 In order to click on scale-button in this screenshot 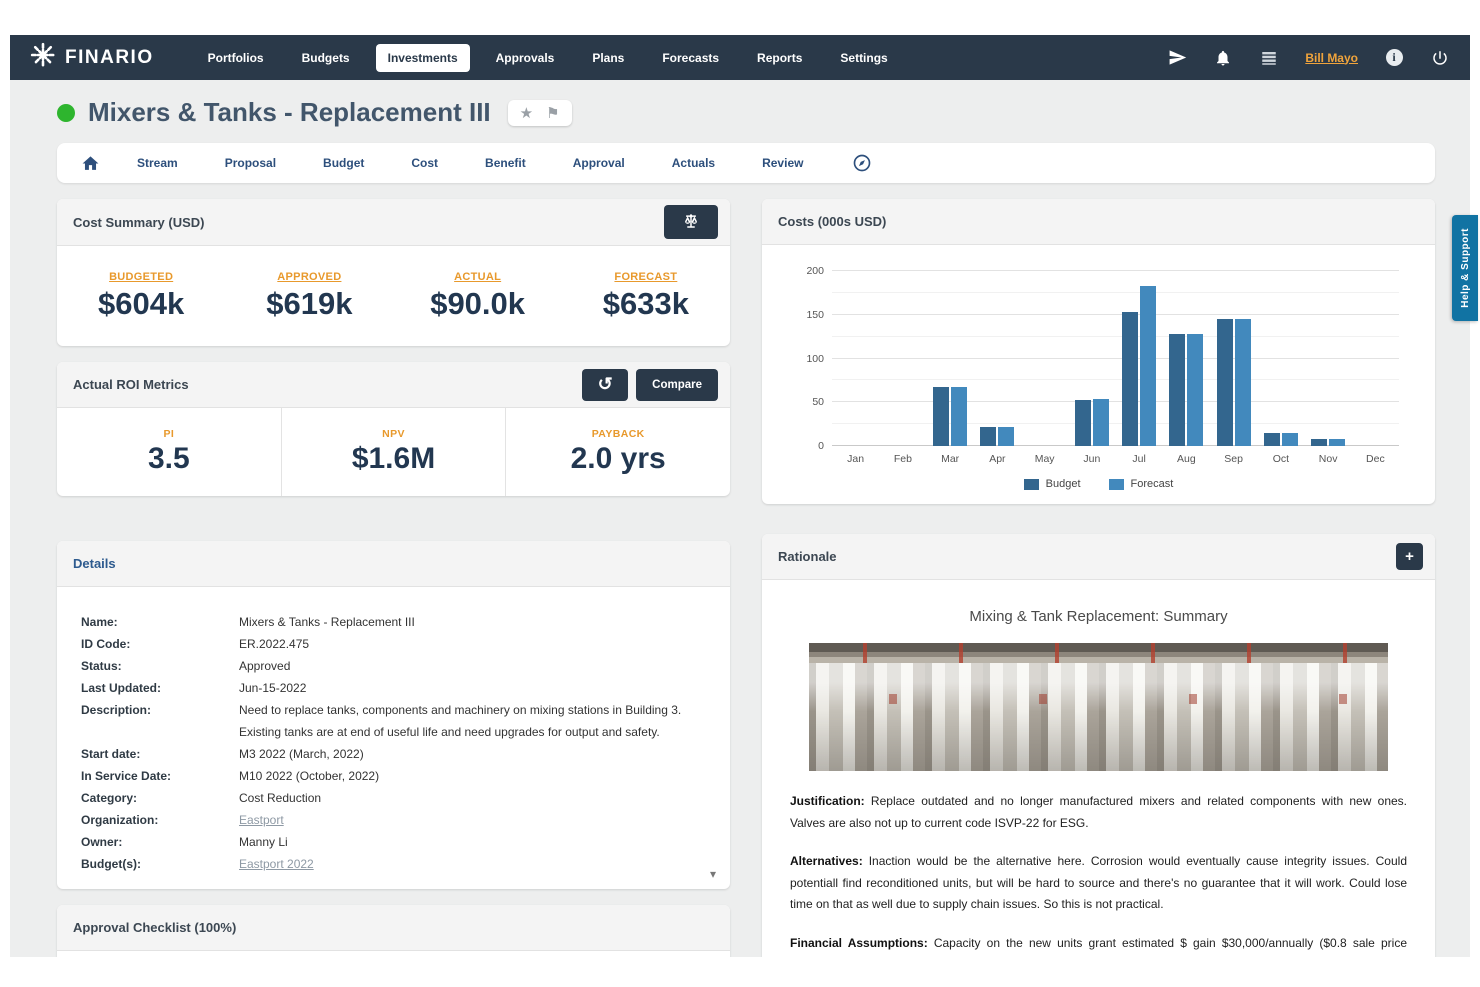, I will do `click(691, 222)`.